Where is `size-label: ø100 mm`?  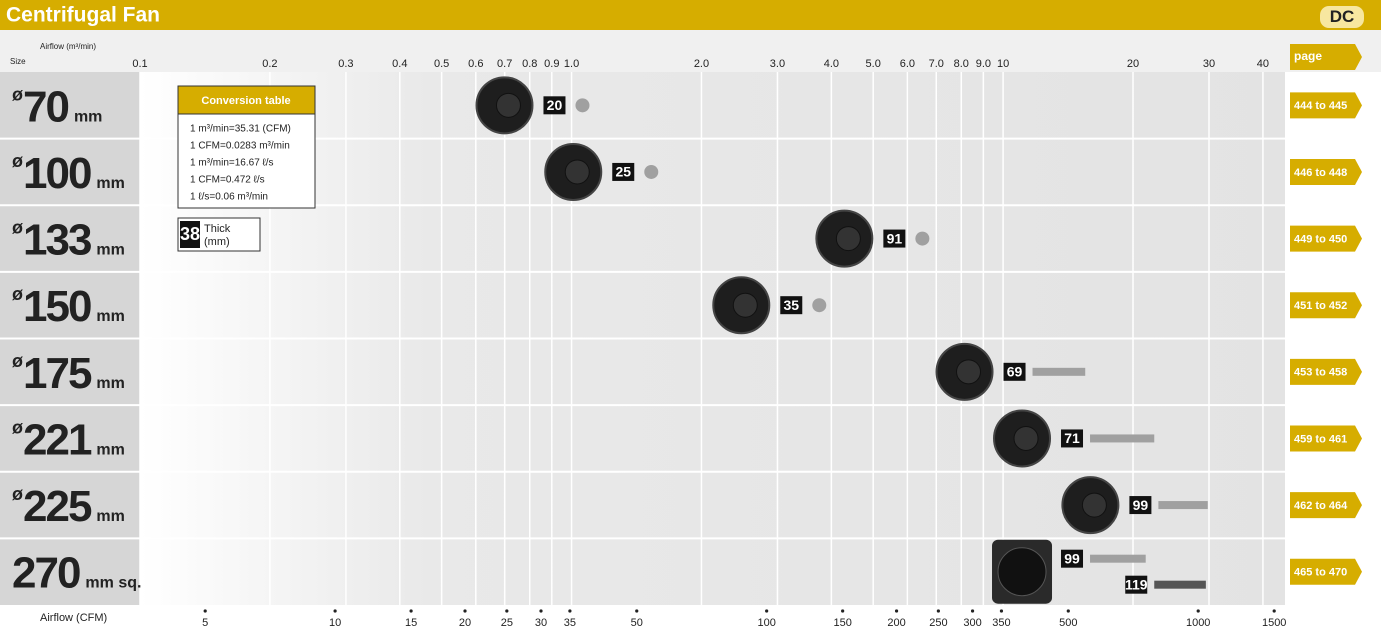 size-label: ø100 mm is located at coordinates (68, 173).